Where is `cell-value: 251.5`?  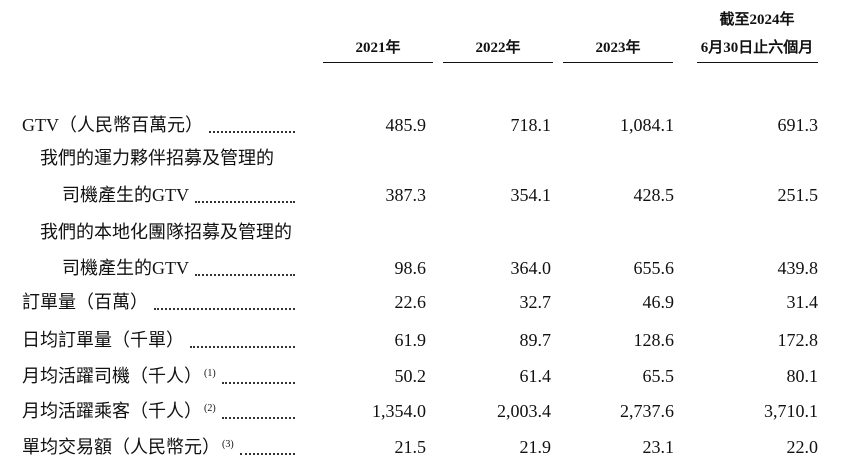
cell-value: 251.5 is located at coordinates (798, 195).